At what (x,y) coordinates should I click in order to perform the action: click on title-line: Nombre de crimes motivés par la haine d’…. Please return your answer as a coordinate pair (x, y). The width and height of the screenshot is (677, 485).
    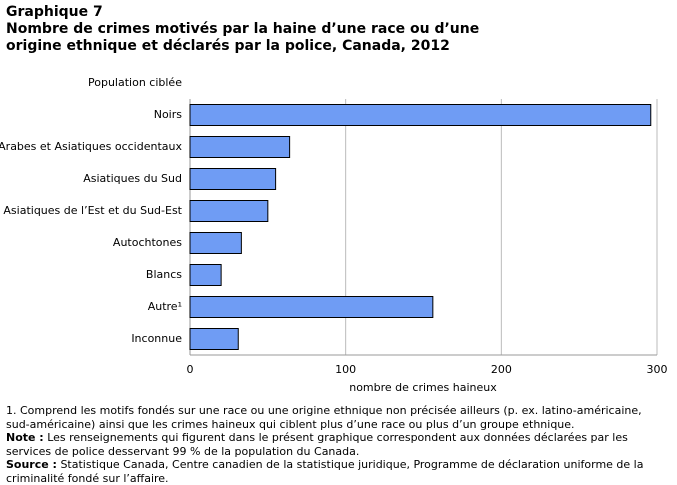
    Looking at the image, I should click on (243, 29).